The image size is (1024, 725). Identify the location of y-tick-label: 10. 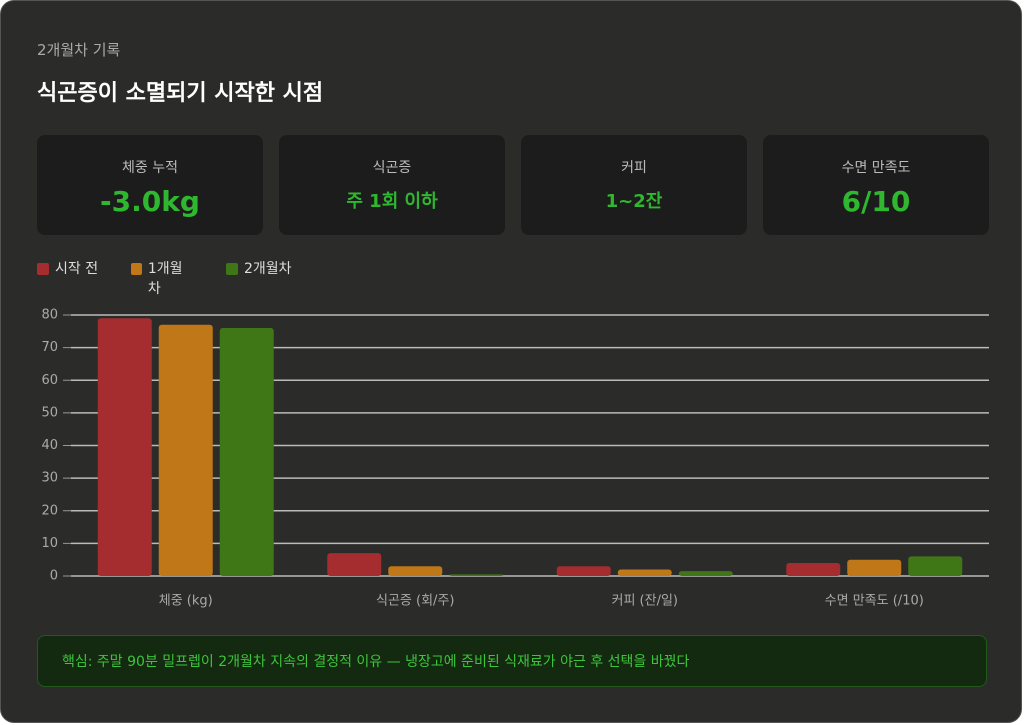
(49, 543).